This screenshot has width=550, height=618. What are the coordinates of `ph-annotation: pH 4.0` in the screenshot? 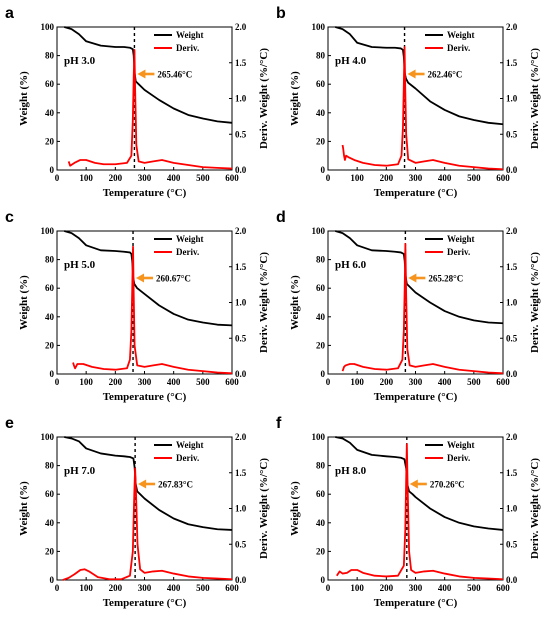 It's located at (351, 61).